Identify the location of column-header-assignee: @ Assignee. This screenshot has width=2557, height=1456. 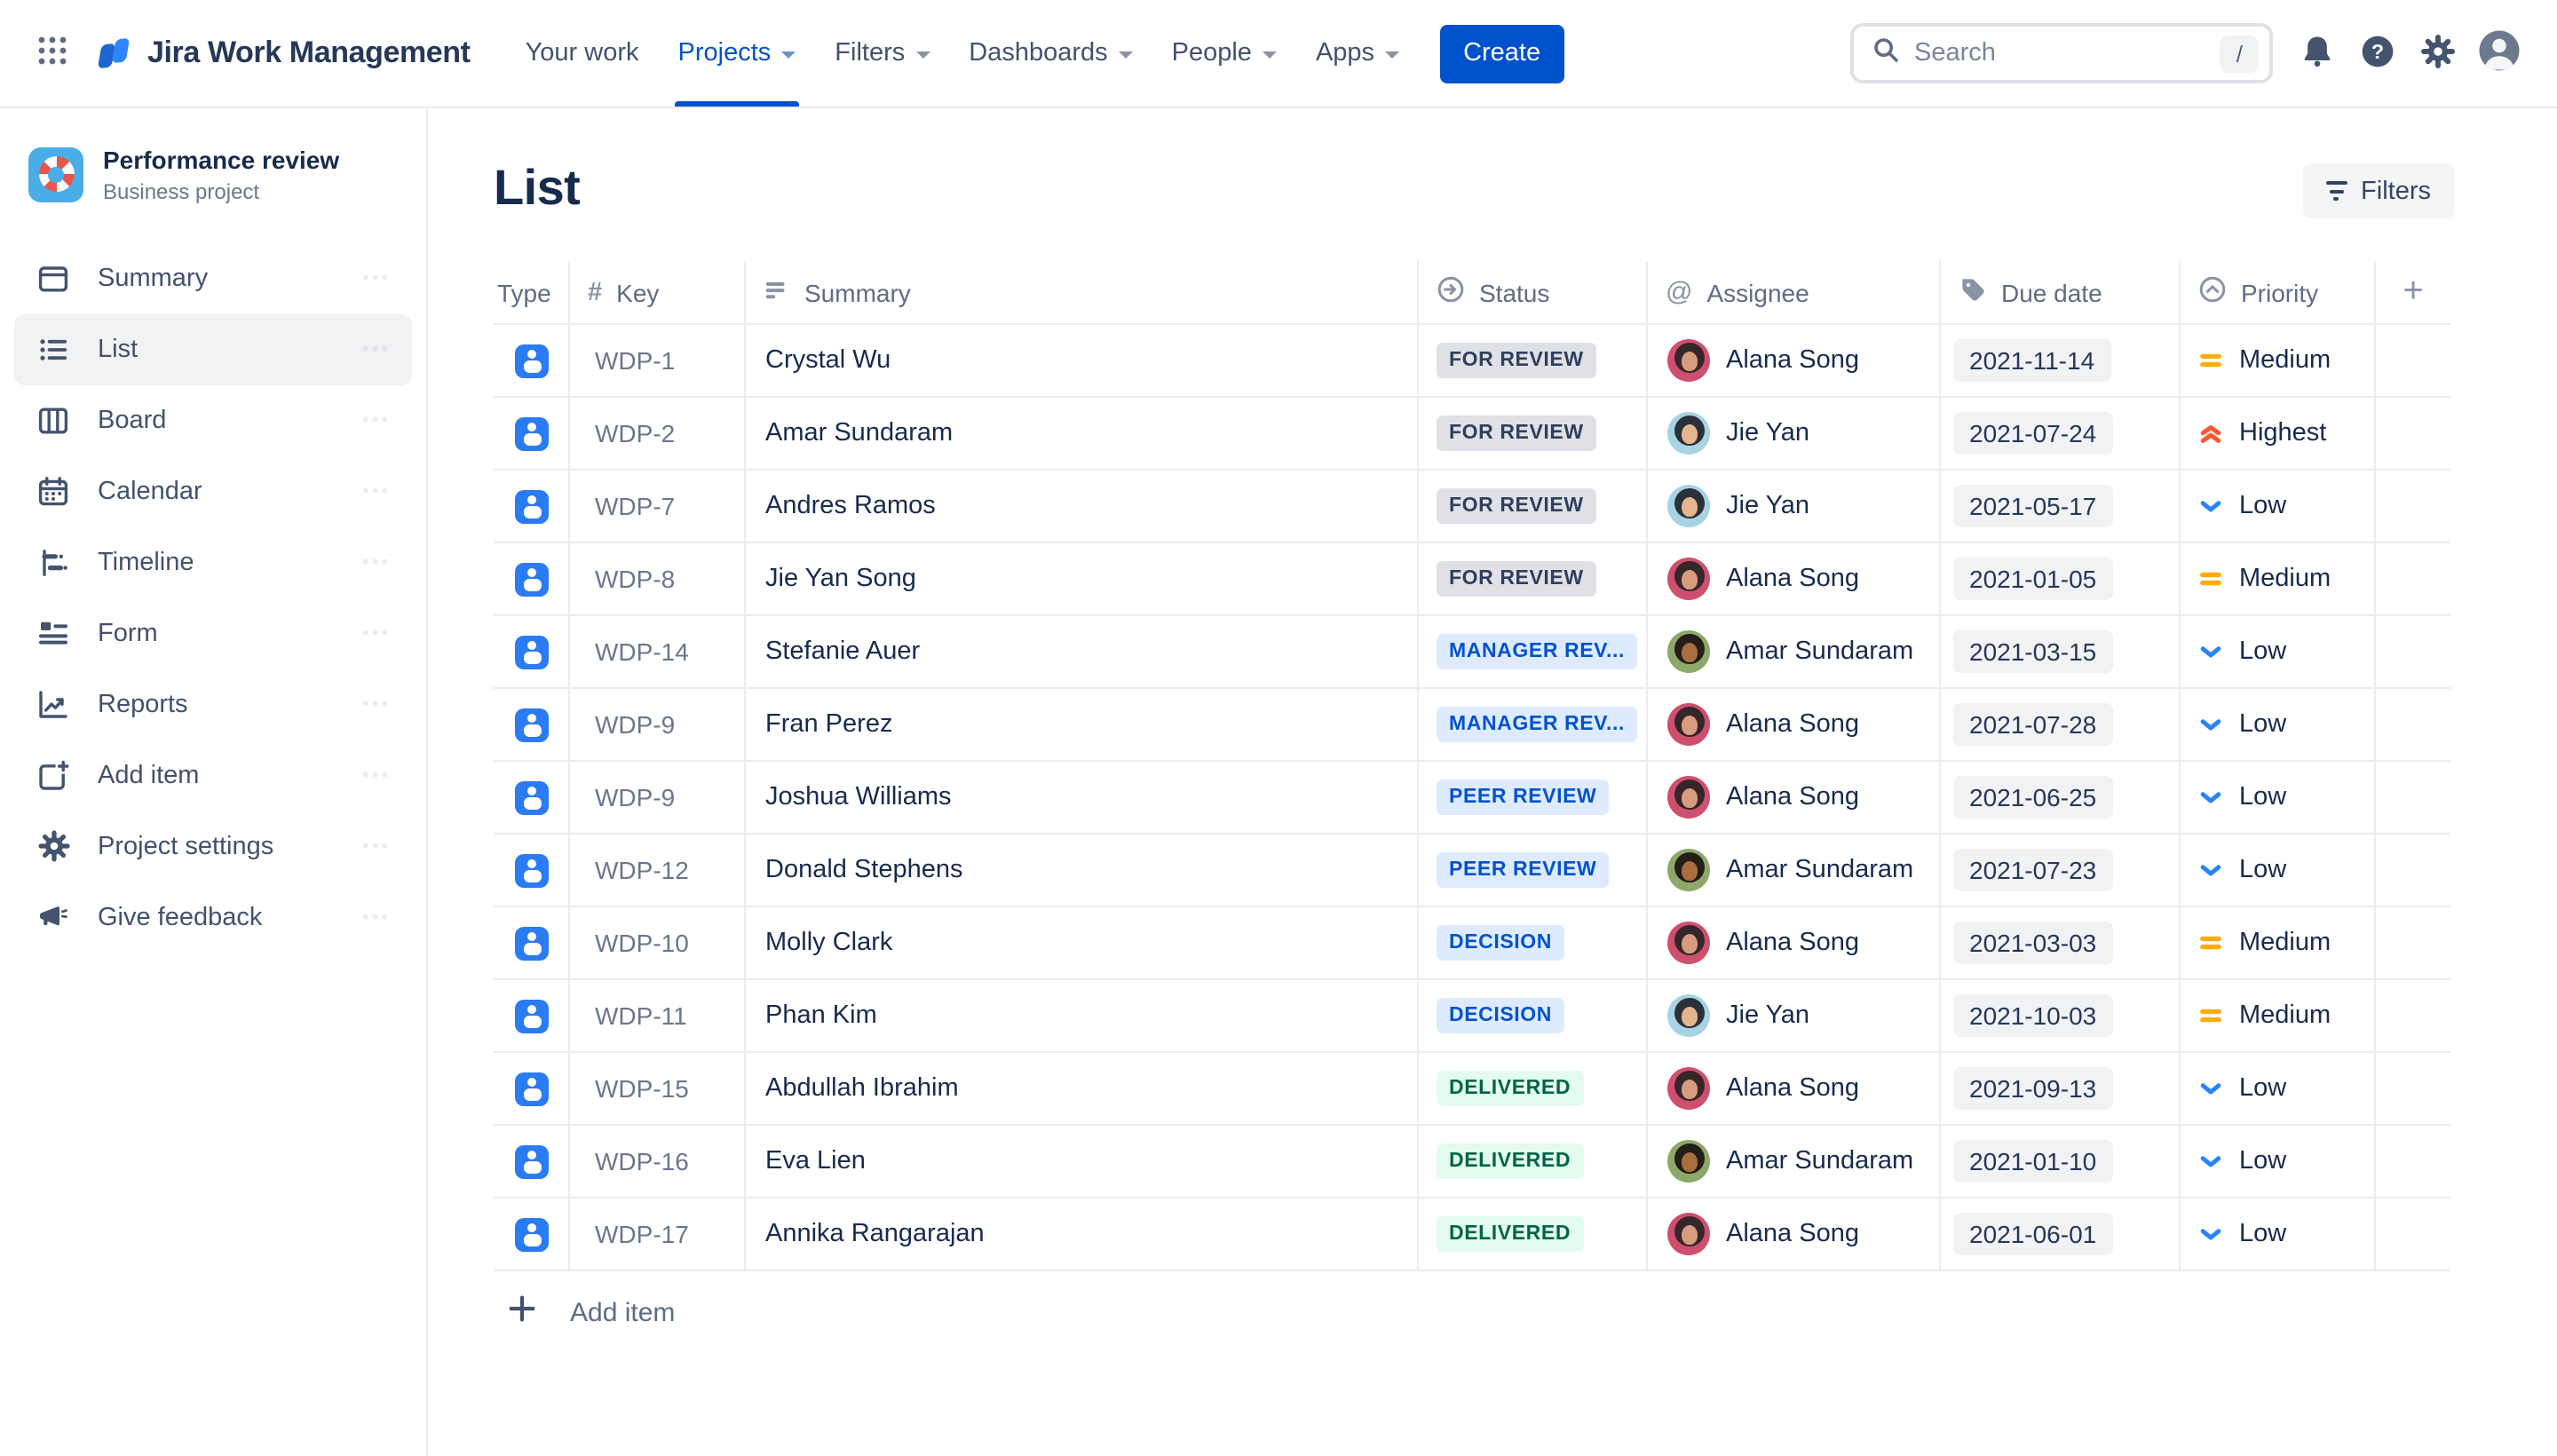
(1794, 292).